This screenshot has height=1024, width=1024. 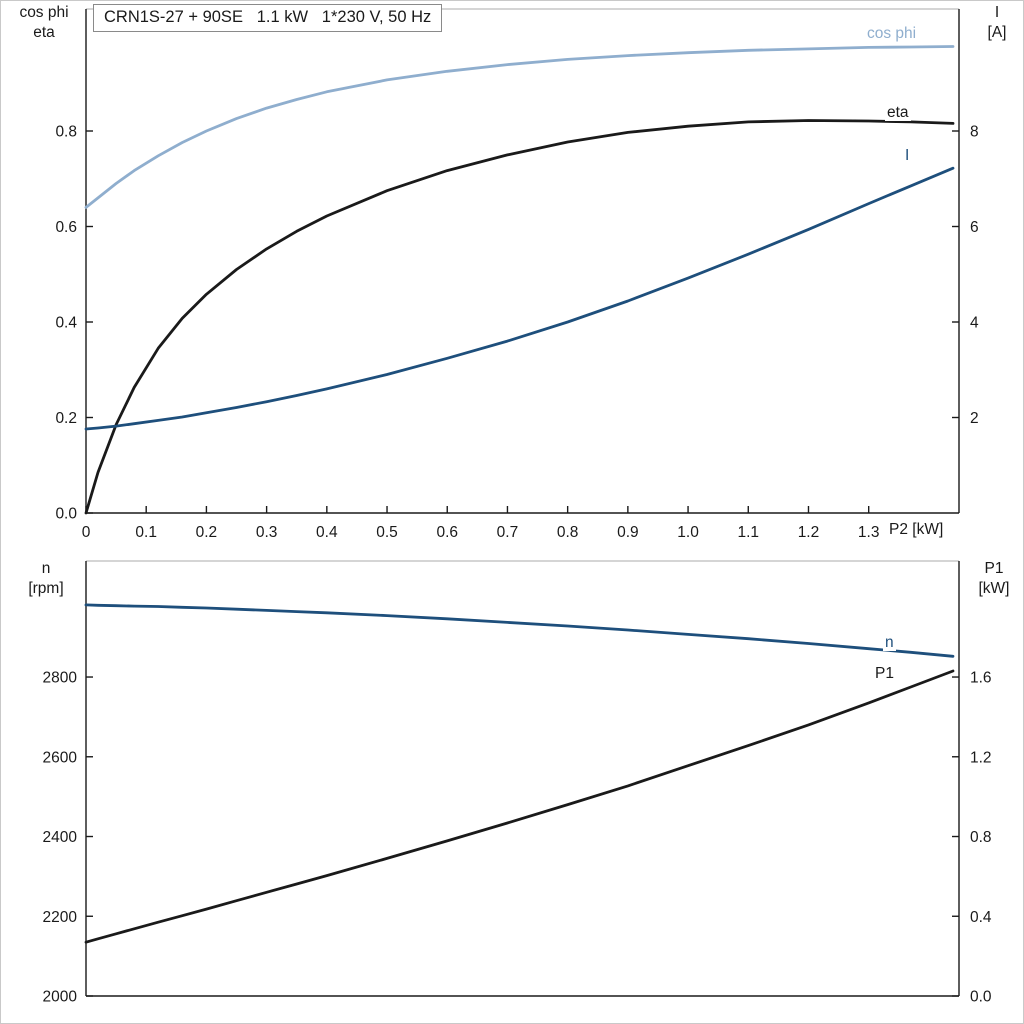 What do you see at coordinates (981, 678) in the screenshot?
I see `svg-text: 1.6` at bounding box center [981, 678].